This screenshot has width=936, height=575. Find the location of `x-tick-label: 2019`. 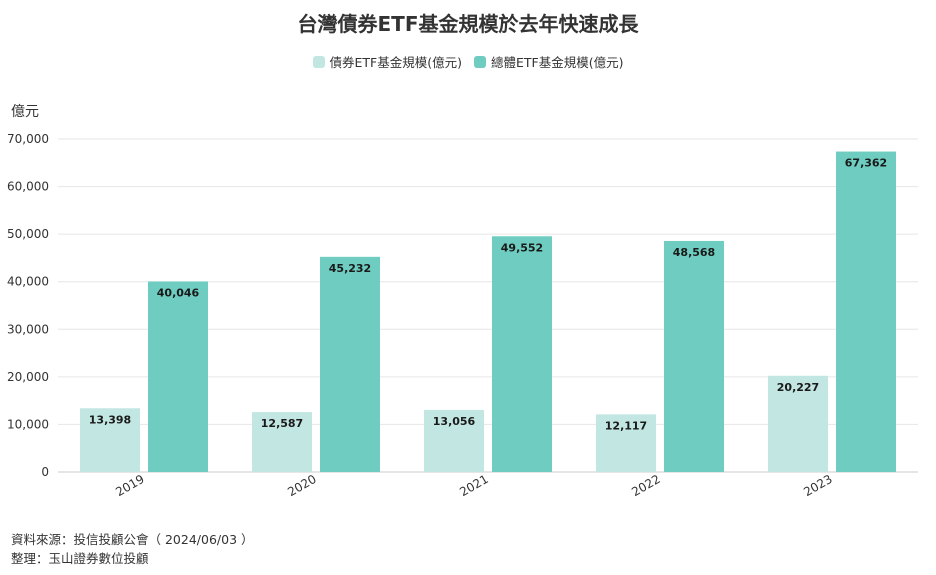

x-tick-label: 2019 is located at coordinates (129, 485).